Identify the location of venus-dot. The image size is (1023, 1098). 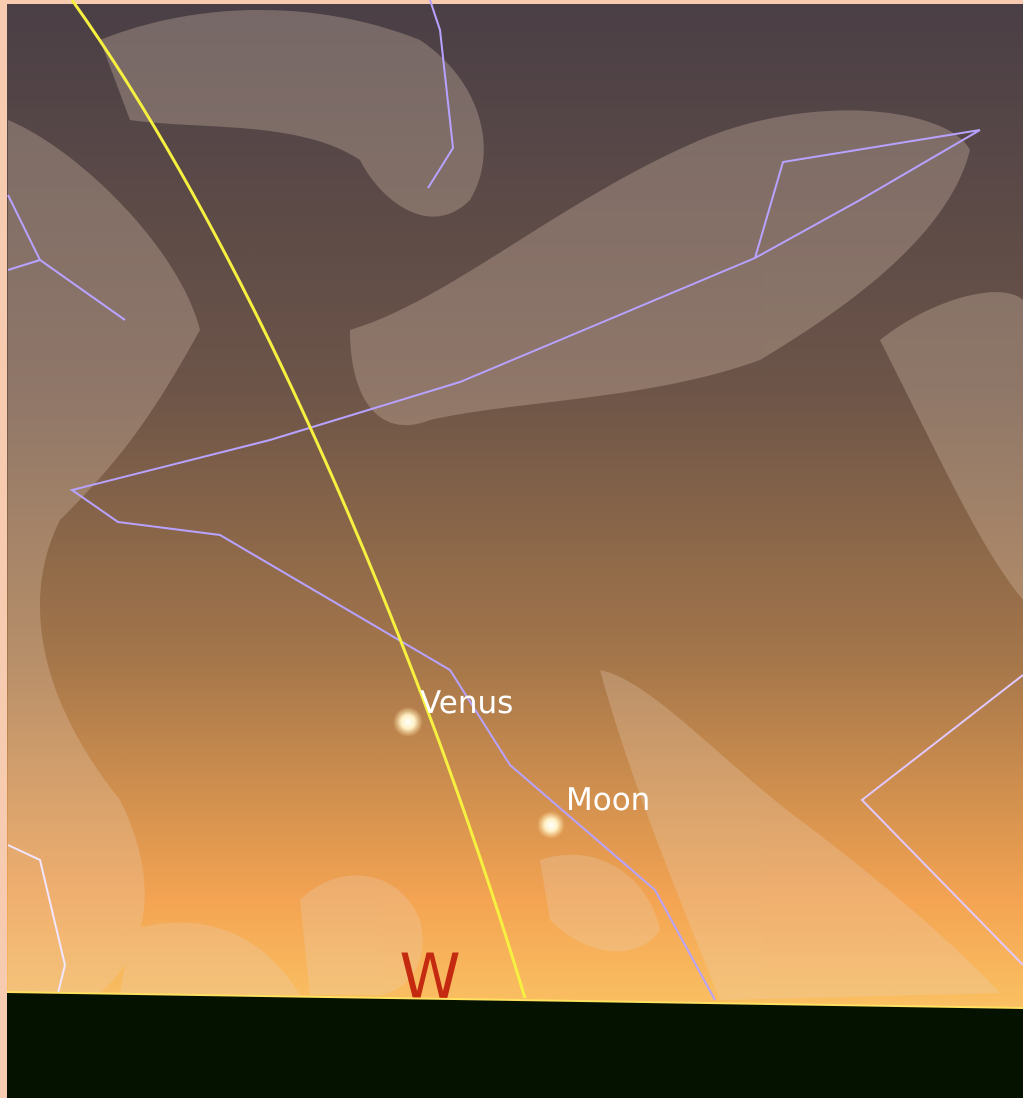
(408, 722).